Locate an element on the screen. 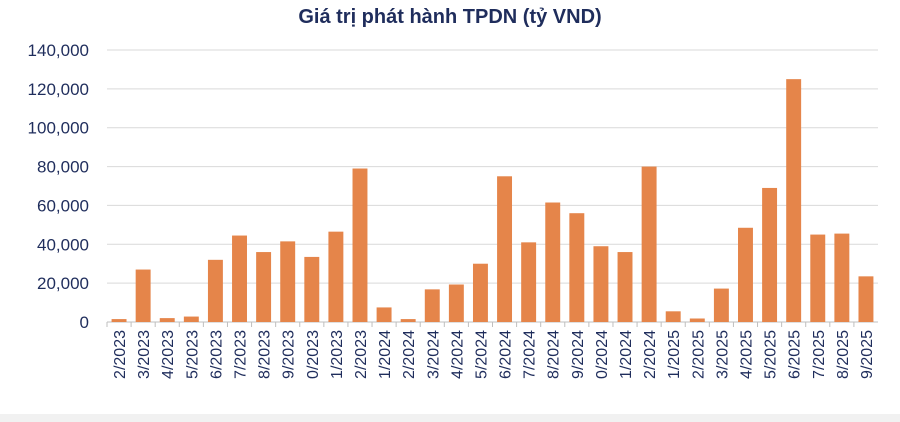 The width and height of the screenshot is (900, 422). x-tick-label: 4/2025 is located at coordinates (746, 354).